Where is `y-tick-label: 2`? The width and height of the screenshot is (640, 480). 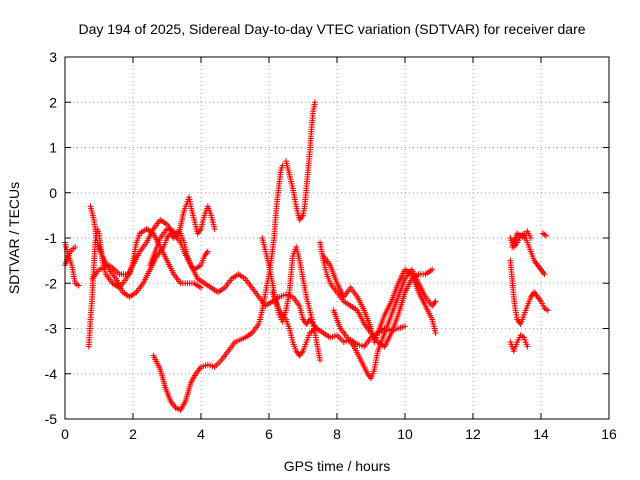
y-tick-label: 2 is located at coordinates (53, 102).